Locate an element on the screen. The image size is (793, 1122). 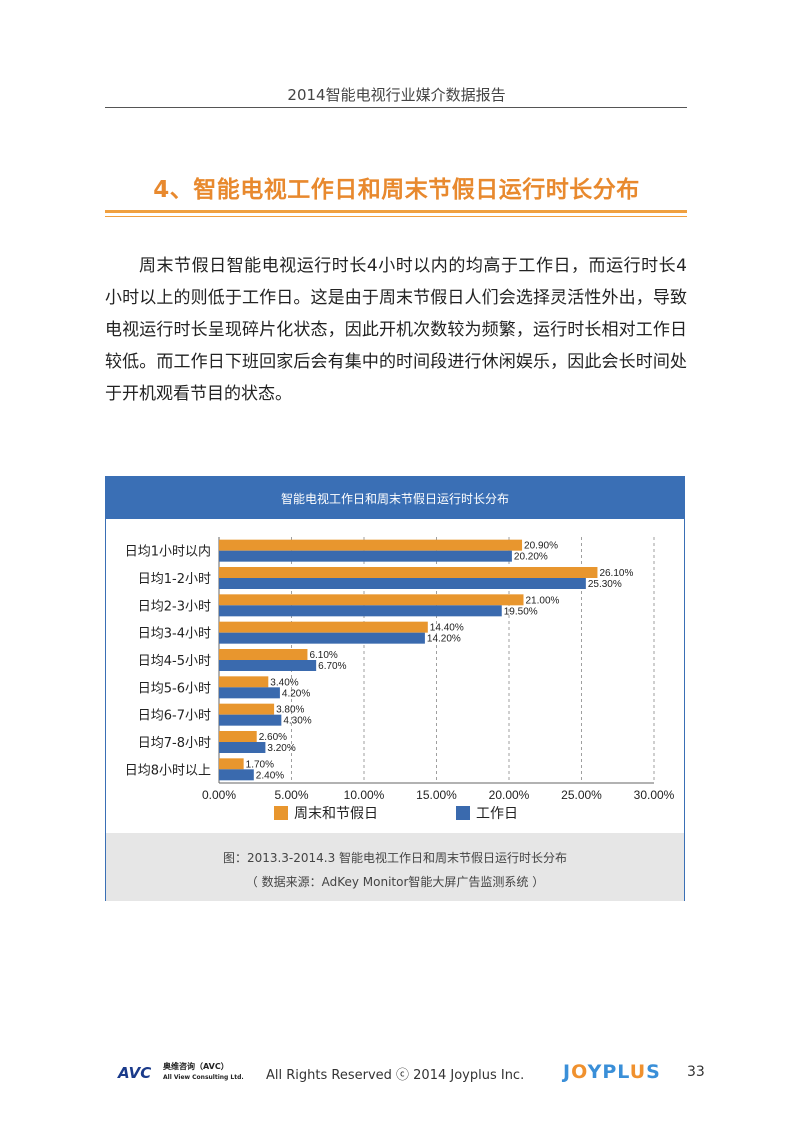
data-label: 1.70% is located at coordinates (260, 764).